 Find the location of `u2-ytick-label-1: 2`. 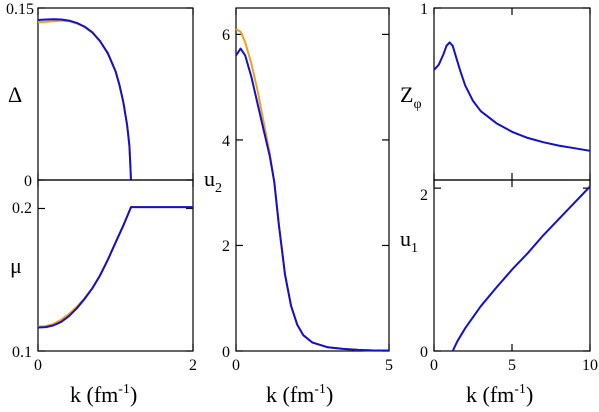

u2-ytick-label-1: 2 is located at coordinates (226, 246).